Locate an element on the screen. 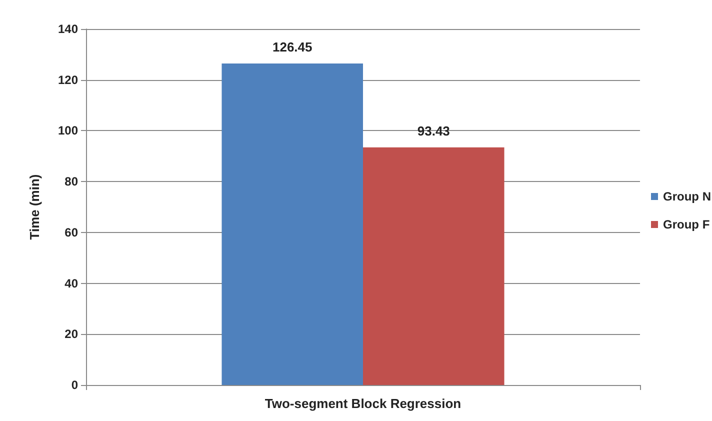 The width and height of the screenshot is (712, 421). legend-label: Group N is located at coordinates (687, 197).